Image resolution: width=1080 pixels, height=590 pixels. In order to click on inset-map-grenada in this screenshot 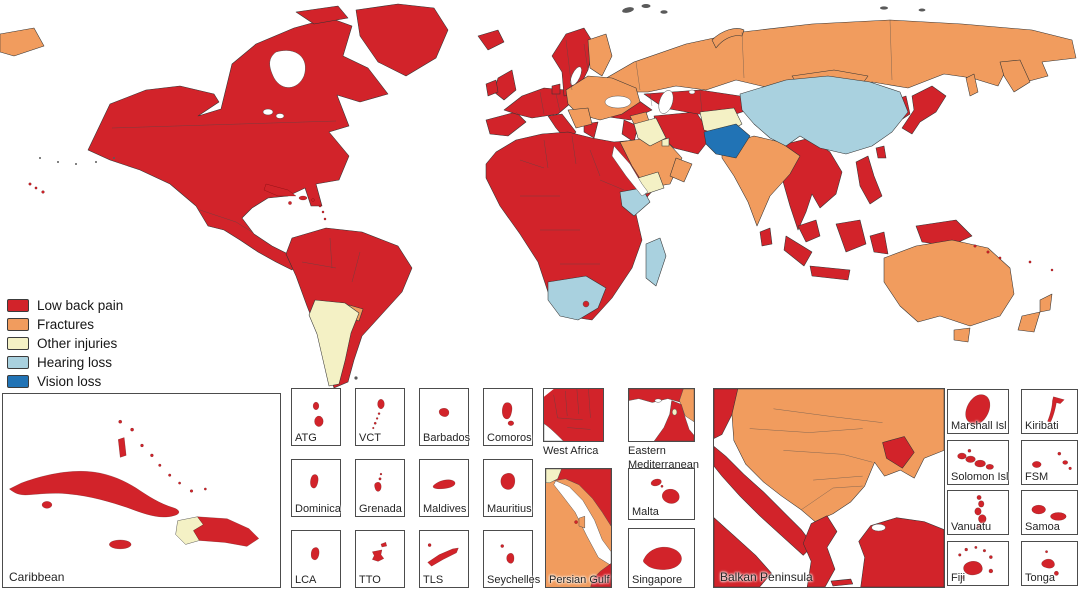, I will do `click(378, 482)`.